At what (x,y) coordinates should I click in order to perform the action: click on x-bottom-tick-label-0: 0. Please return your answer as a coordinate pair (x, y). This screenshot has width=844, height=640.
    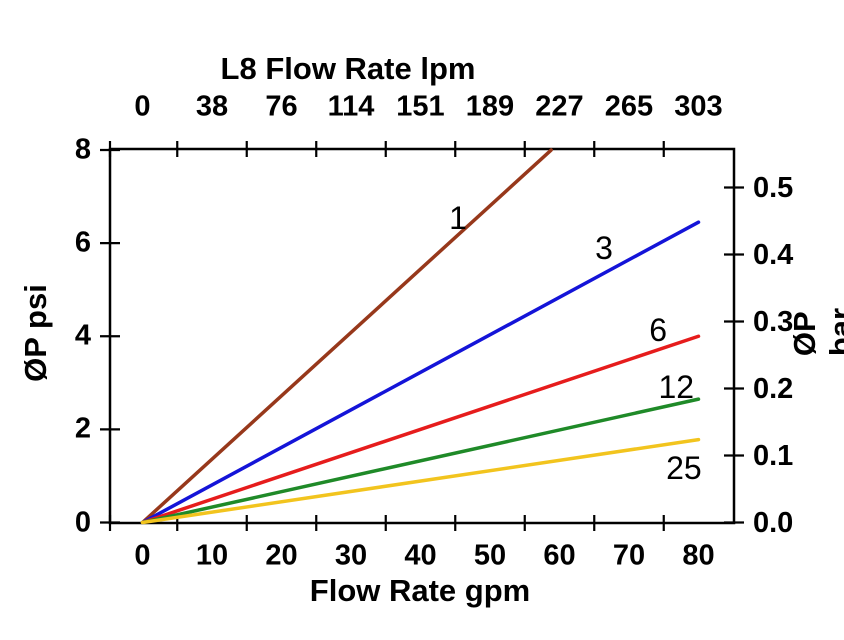
    Looking at the image, I should click on (142, 555).